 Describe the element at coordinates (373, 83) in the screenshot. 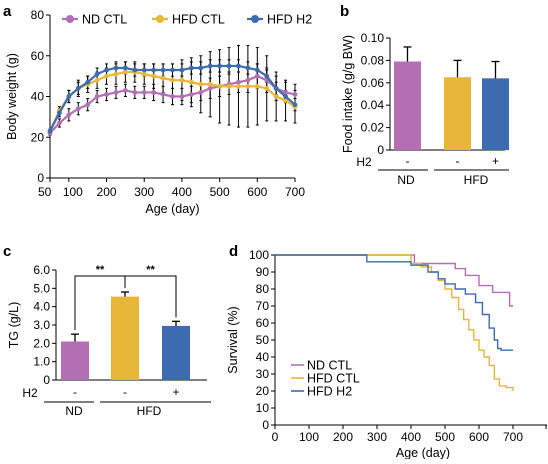

I see `bar-ytick-label: 0.06` at that location.